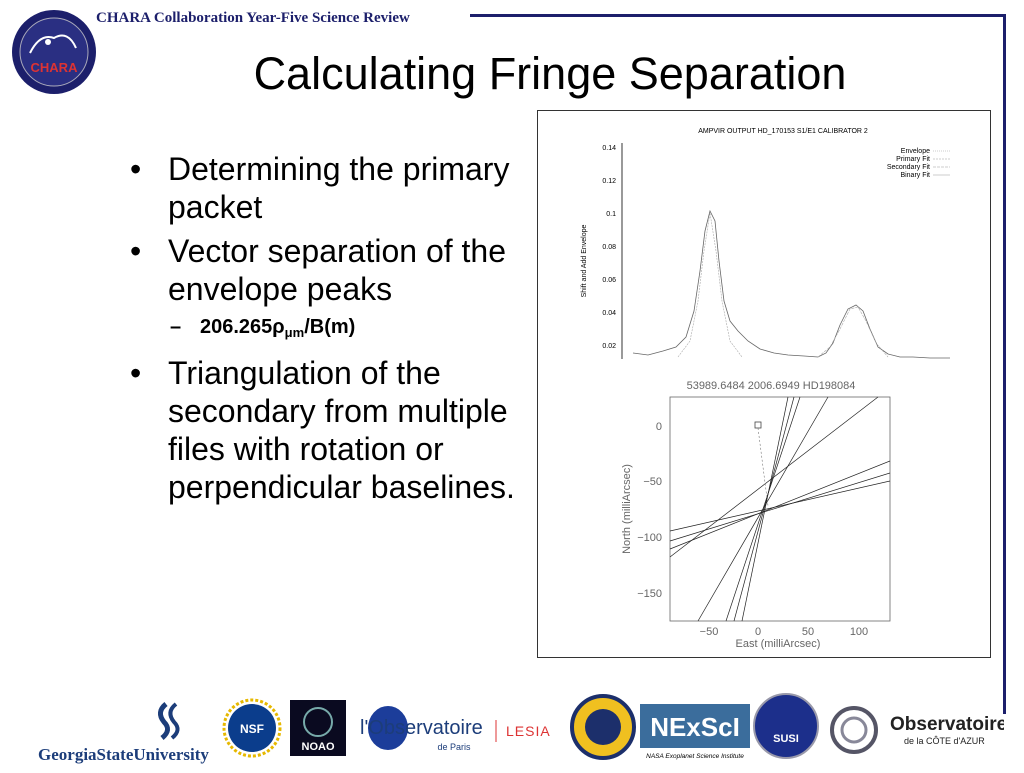 This screenshot has width=1024, height=773. Describe the element at coordinates (263, 328) in the screenshot. I see `sub-bullet-formula: – 206.265ρμm/B(m)` at that location.